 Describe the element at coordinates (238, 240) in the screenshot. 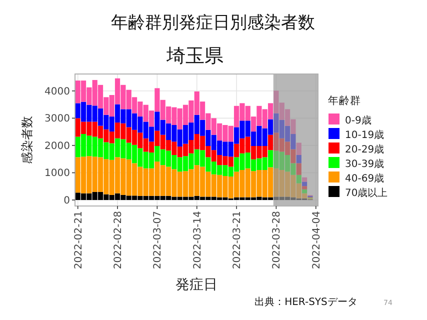

I see `x-tick-label: 2022-03-21` at that location.